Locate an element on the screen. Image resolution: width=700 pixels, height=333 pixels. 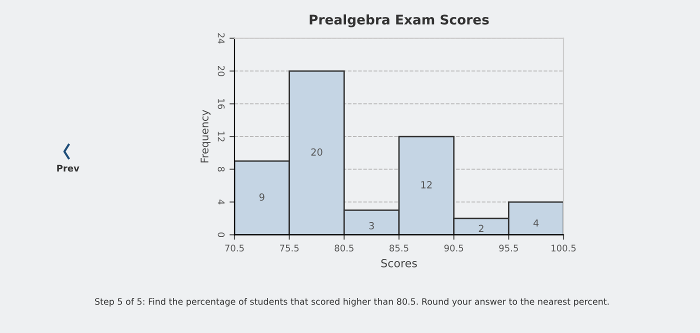
y-tick-label: 8 is located at coordinates (221, 169).